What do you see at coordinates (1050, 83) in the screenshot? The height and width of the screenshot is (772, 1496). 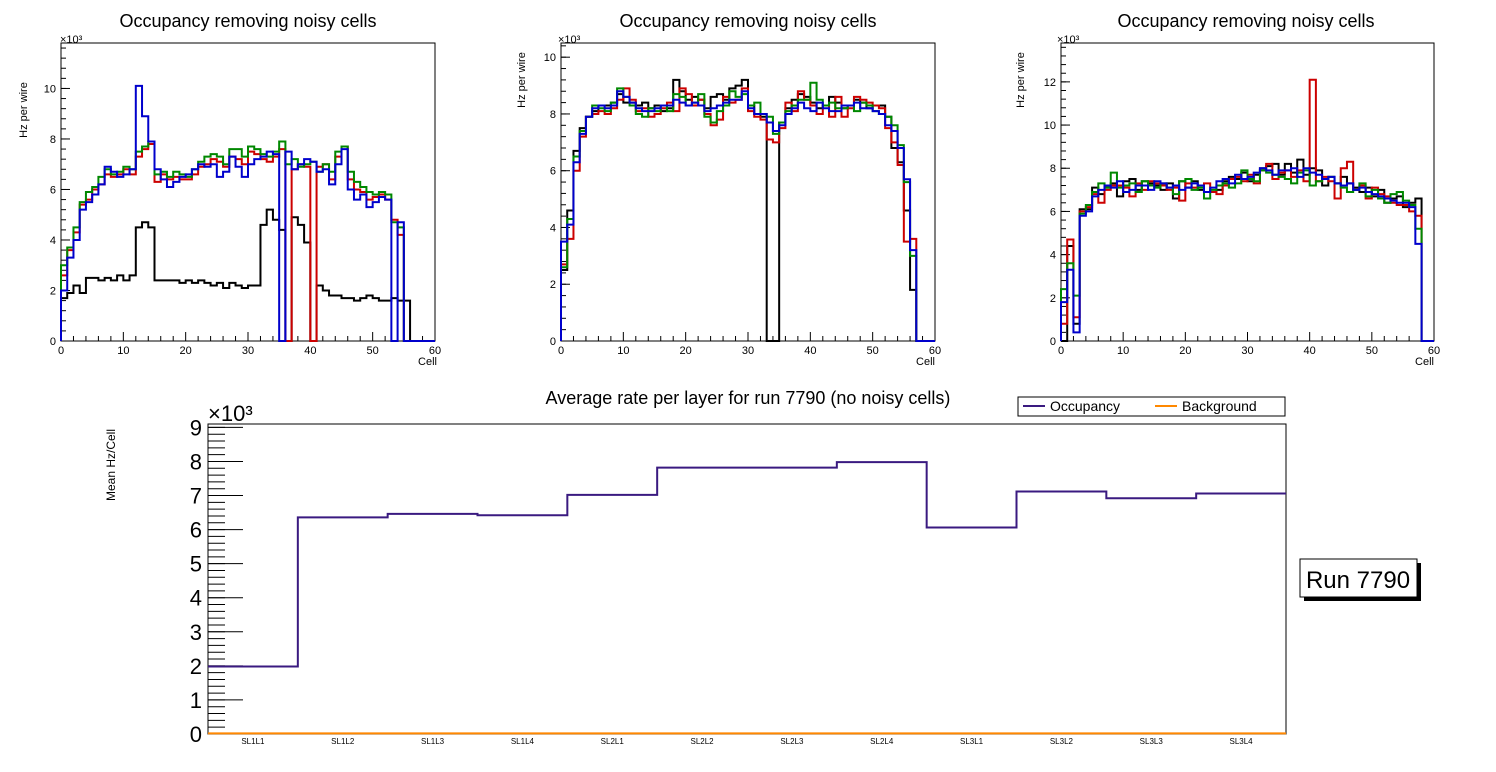 I see `y-tick-label: 12` at bounding box center [1050, 83].